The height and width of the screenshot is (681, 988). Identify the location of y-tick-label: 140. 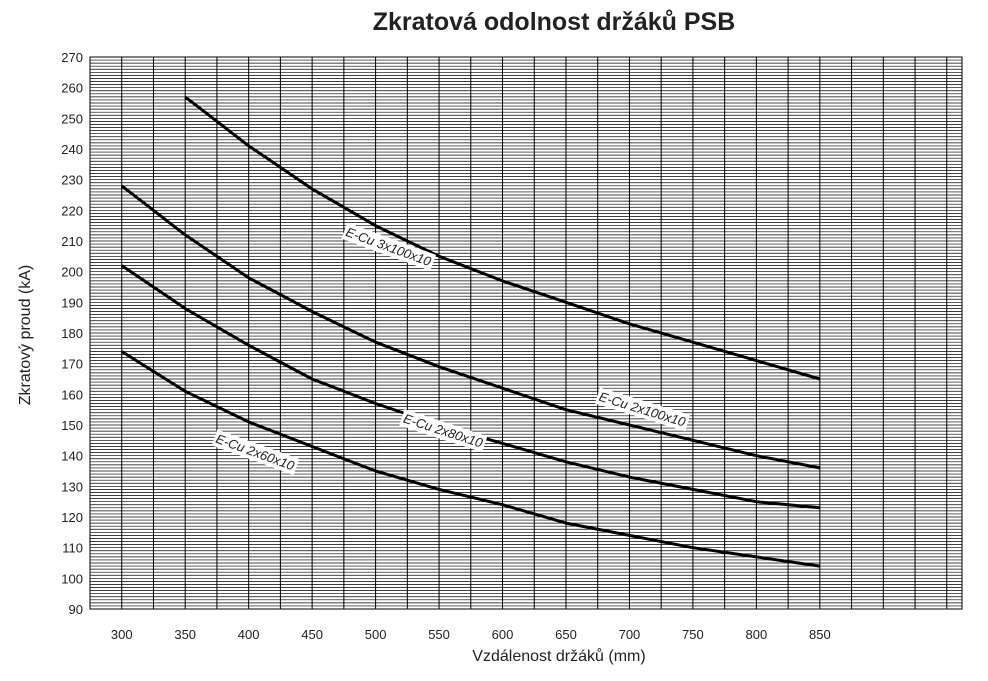
(72, 456).